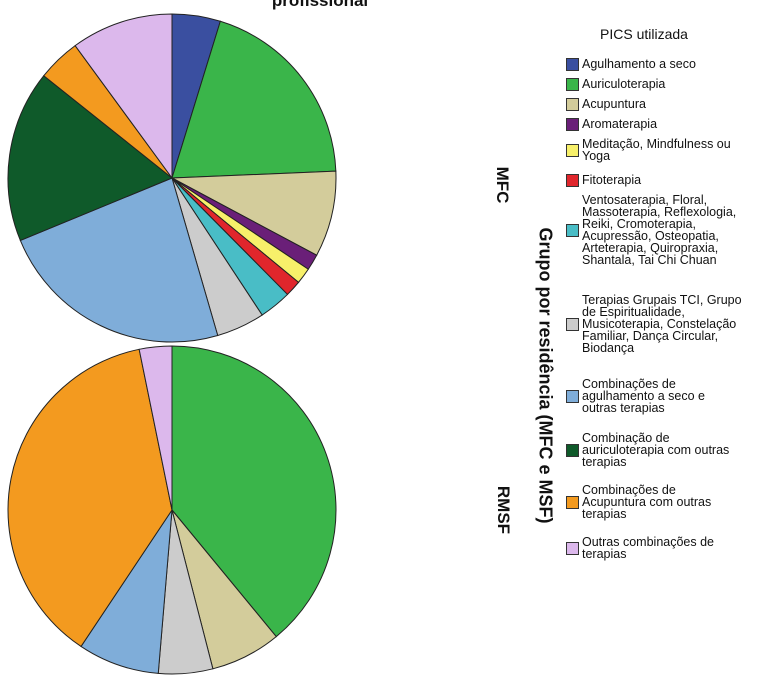 This screenshot has height=676, width=772. What do you see at coordinates (503, 510) in the screenshot?
I see `facet-label-rmsf: RMSF` at bounding box center [503, 510].